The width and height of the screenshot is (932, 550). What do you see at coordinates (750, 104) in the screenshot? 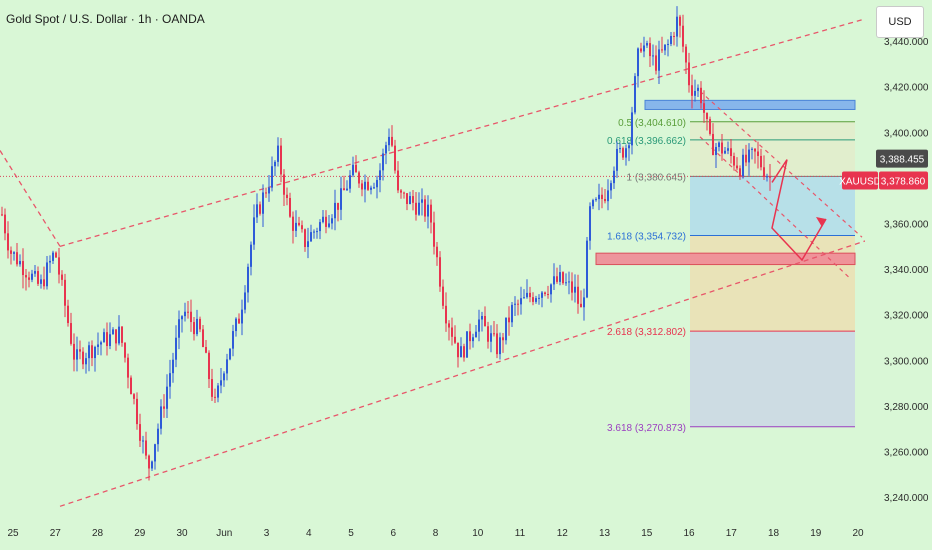
I see `resistance-zone` at bounding box center [750, 104].